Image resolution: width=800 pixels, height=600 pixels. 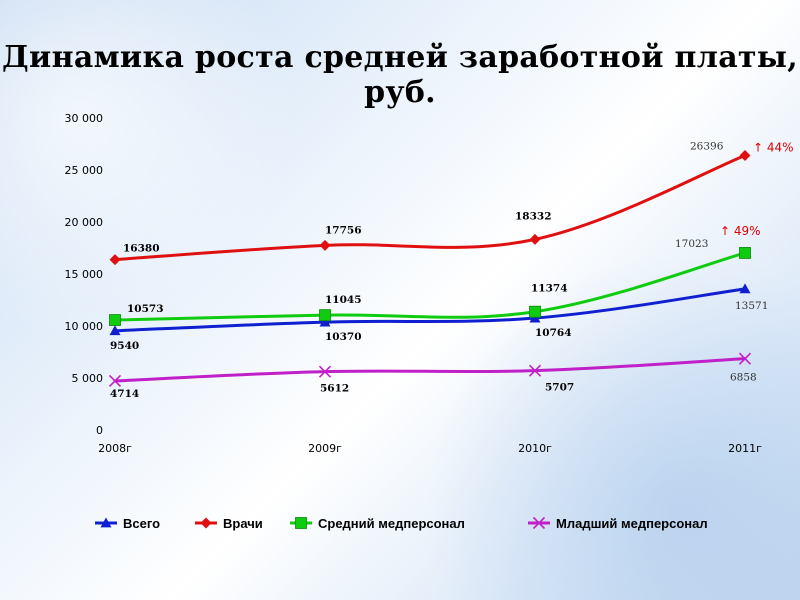 I want to click on y-tick-label: 0, so click(x=99, y=430).